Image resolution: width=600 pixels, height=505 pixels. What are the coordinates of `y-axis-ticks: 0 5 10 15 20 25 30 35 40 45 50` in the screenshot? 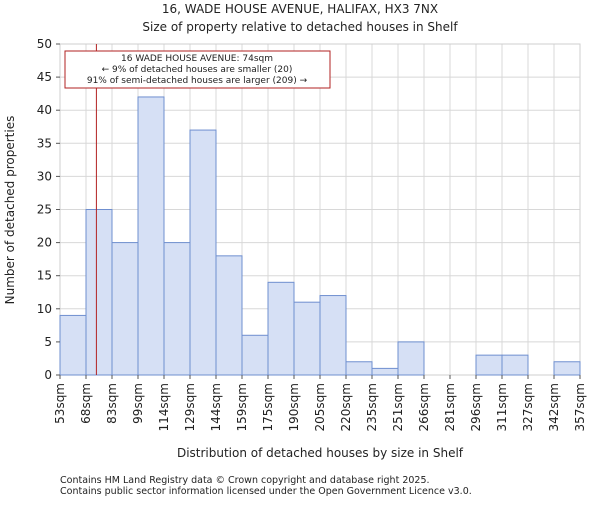 It's located at (48, 209).